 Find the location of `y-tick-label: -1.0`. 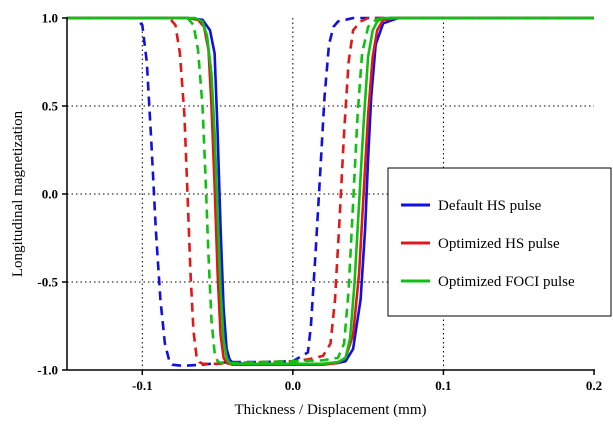

y-tick-label: -1.0 is located at coordinates (47, 370).